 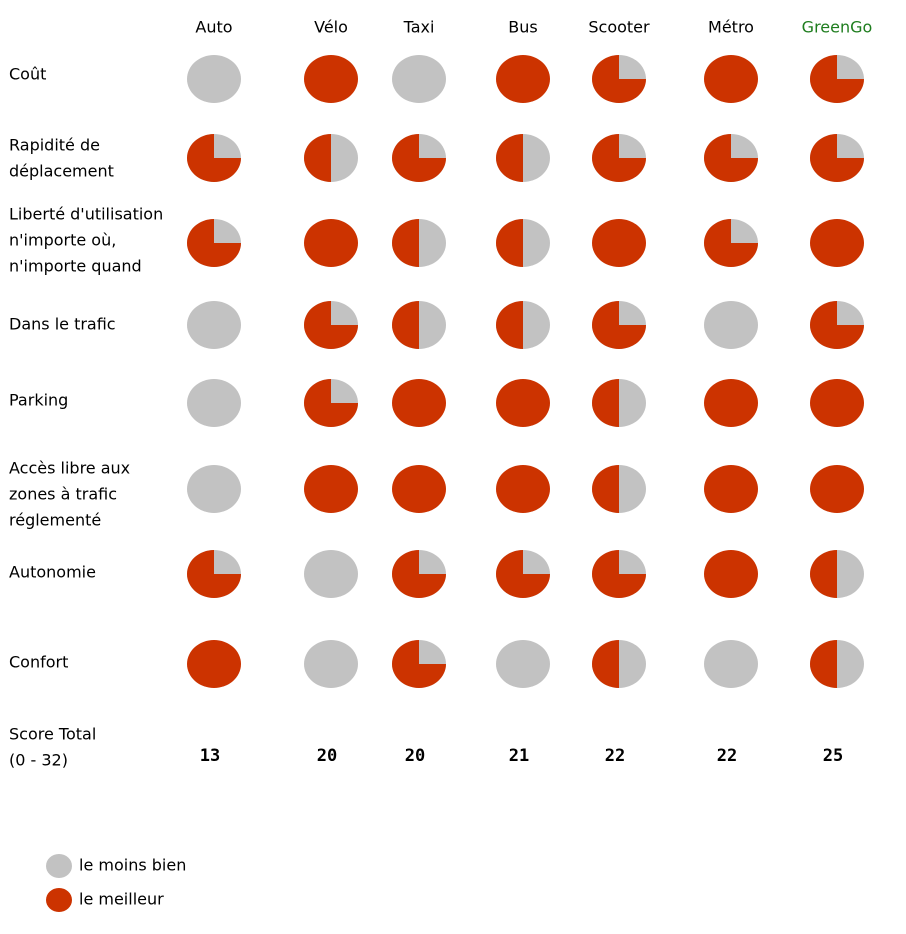 I want to click on pie-mark-r6-c2, so click(x=419, y=574).